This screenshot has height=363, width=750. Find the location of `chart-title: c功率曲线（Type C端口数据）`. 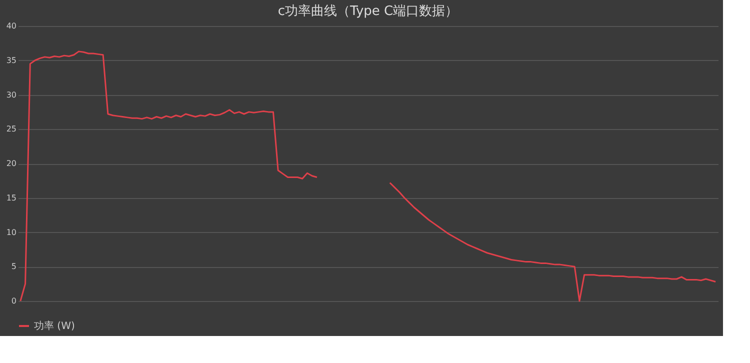

chart-title: c功率曲线（Type C端口数据） is located at coordinates (368, 11).